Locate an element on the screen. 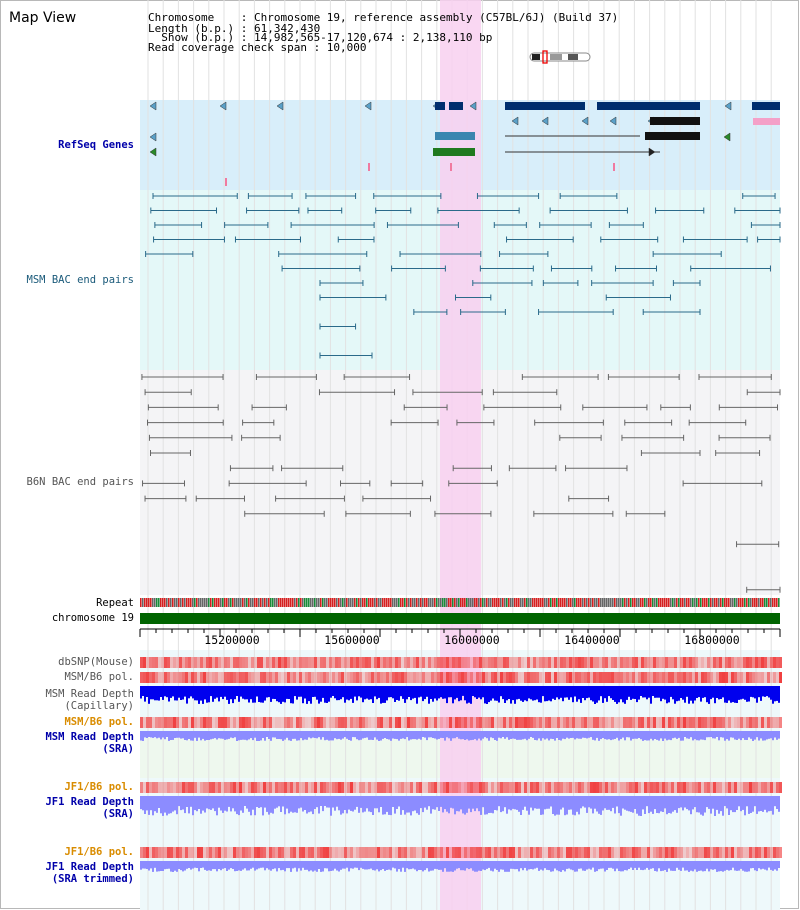 The height and width of the screenshot is (910, 800). track-label-repeat: Repeat is located at coordinates (115, 603).